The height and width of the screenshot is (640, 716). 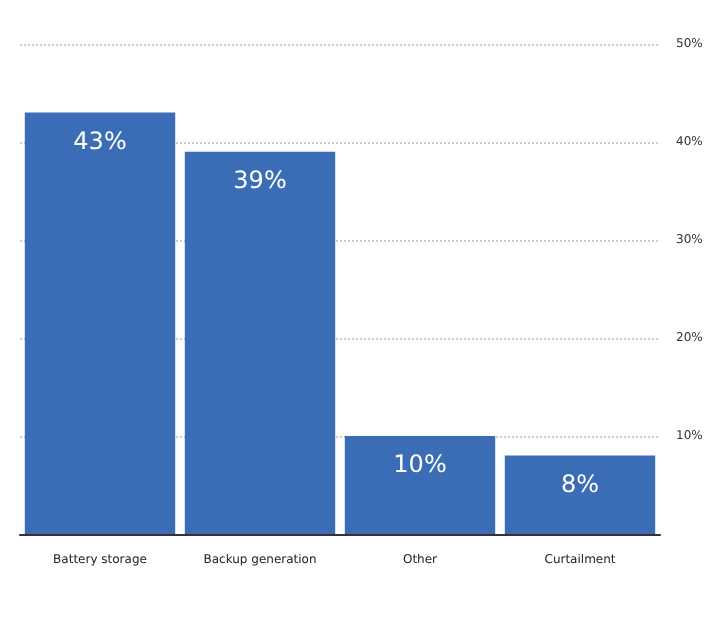 What do you see at coordinates (100, 140) in the screenshot?
I see `data-label: 43%` at bounding box center [100, 140].